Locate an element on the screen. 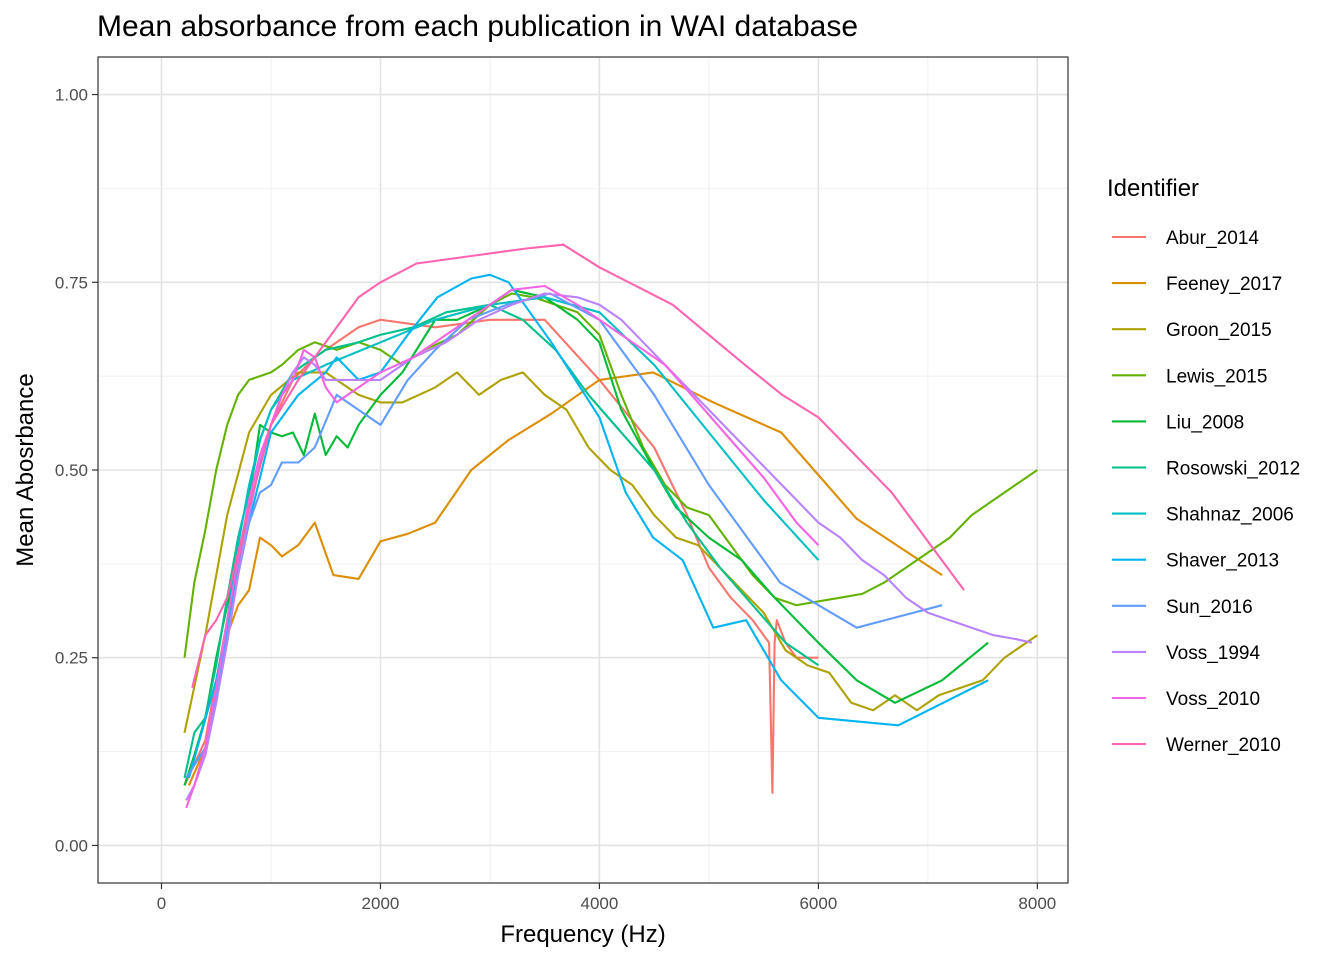 The height and width of the screenshot is (960, 1344). legend-label-Lewis_2015: Lewis_2015 is located at coordinates (1216, 376).